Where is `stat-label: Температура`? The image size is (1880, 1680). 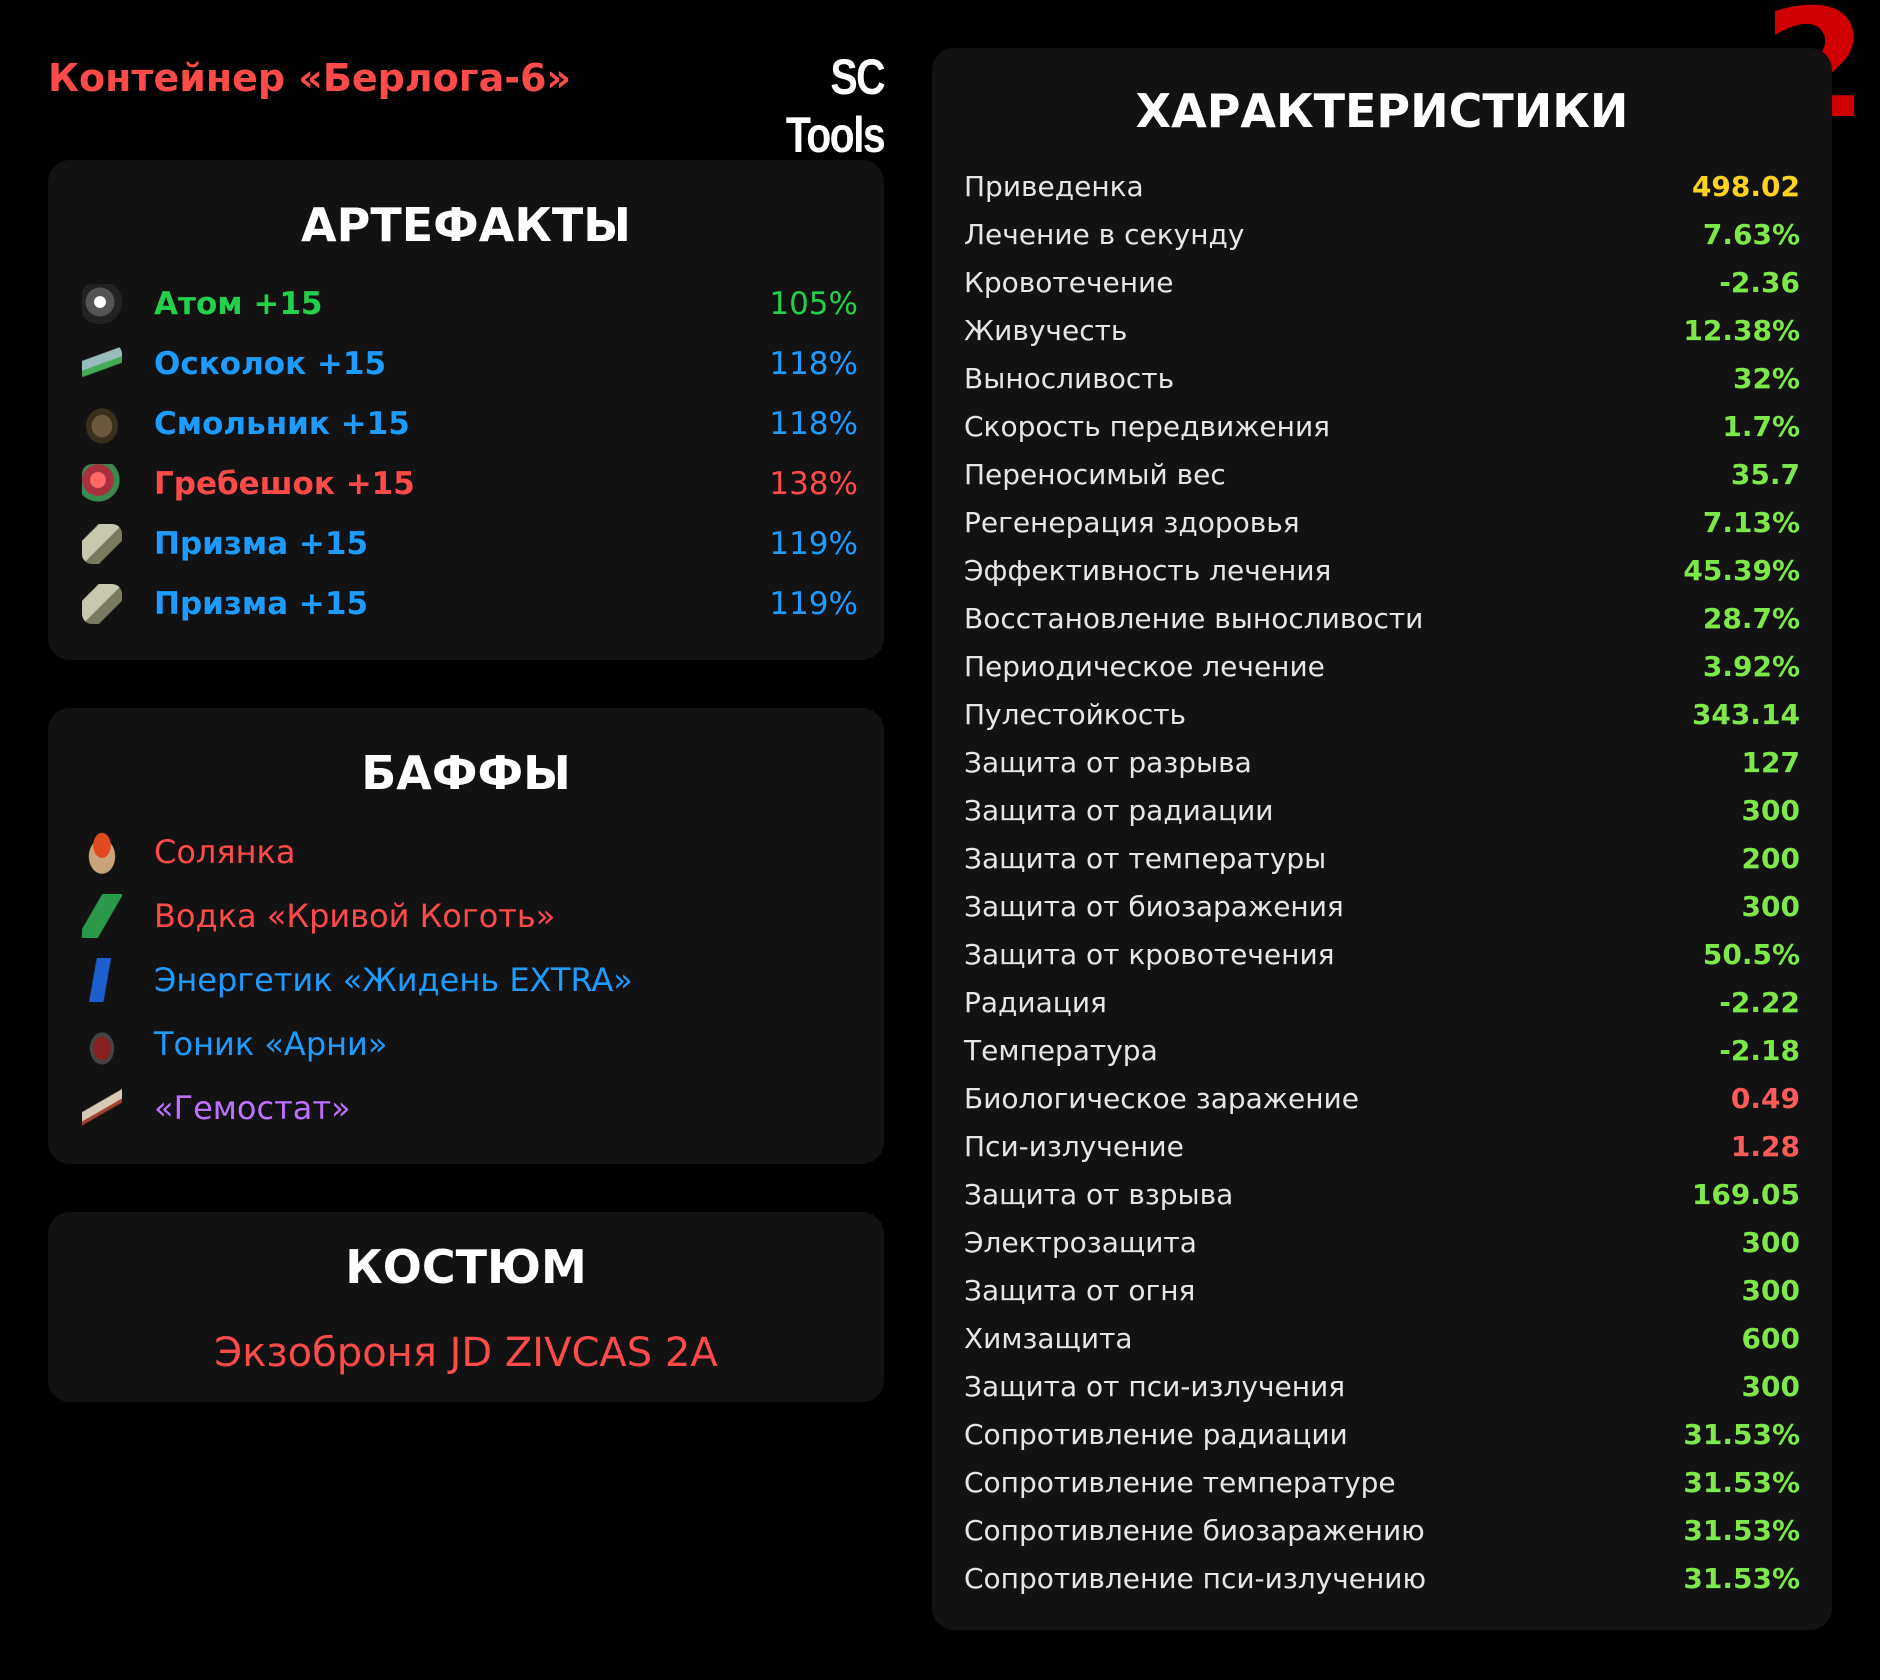
stat-label: Температура is located at coordinates (1061, 1050).